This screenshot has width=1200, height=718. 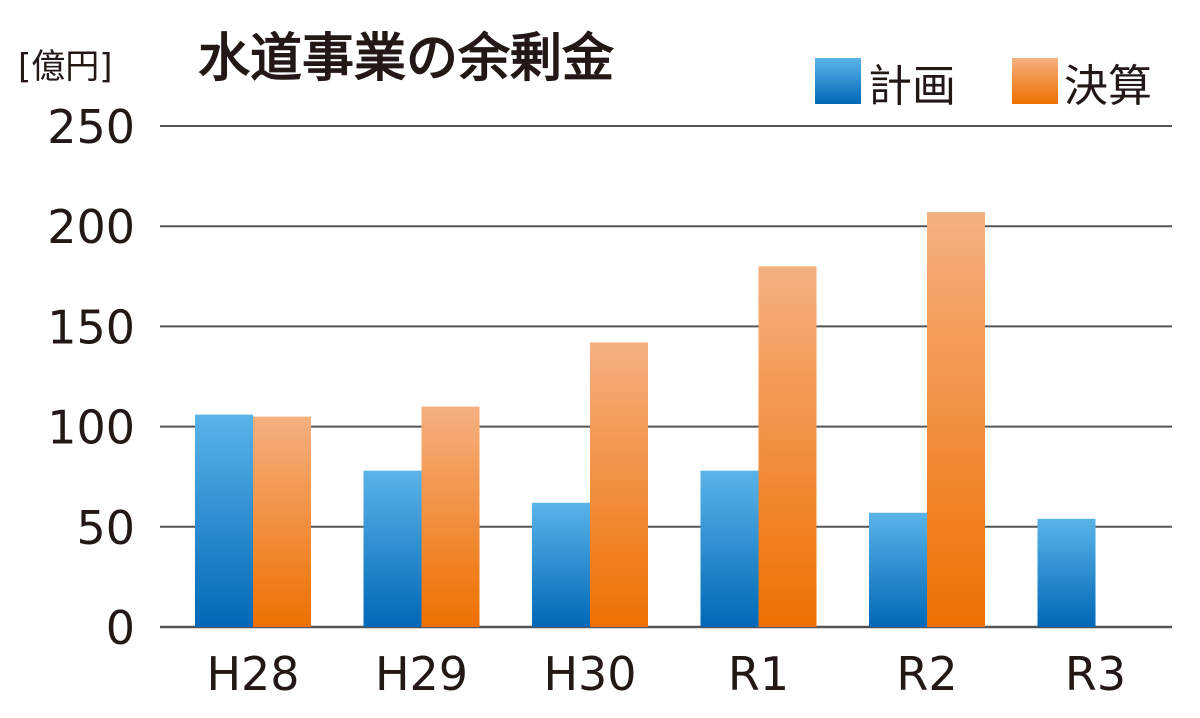 What do you see at coordinates (912, 86) in the screenshot?
I see `legend-label-plan: 計画` at bounding box center [912, 86].